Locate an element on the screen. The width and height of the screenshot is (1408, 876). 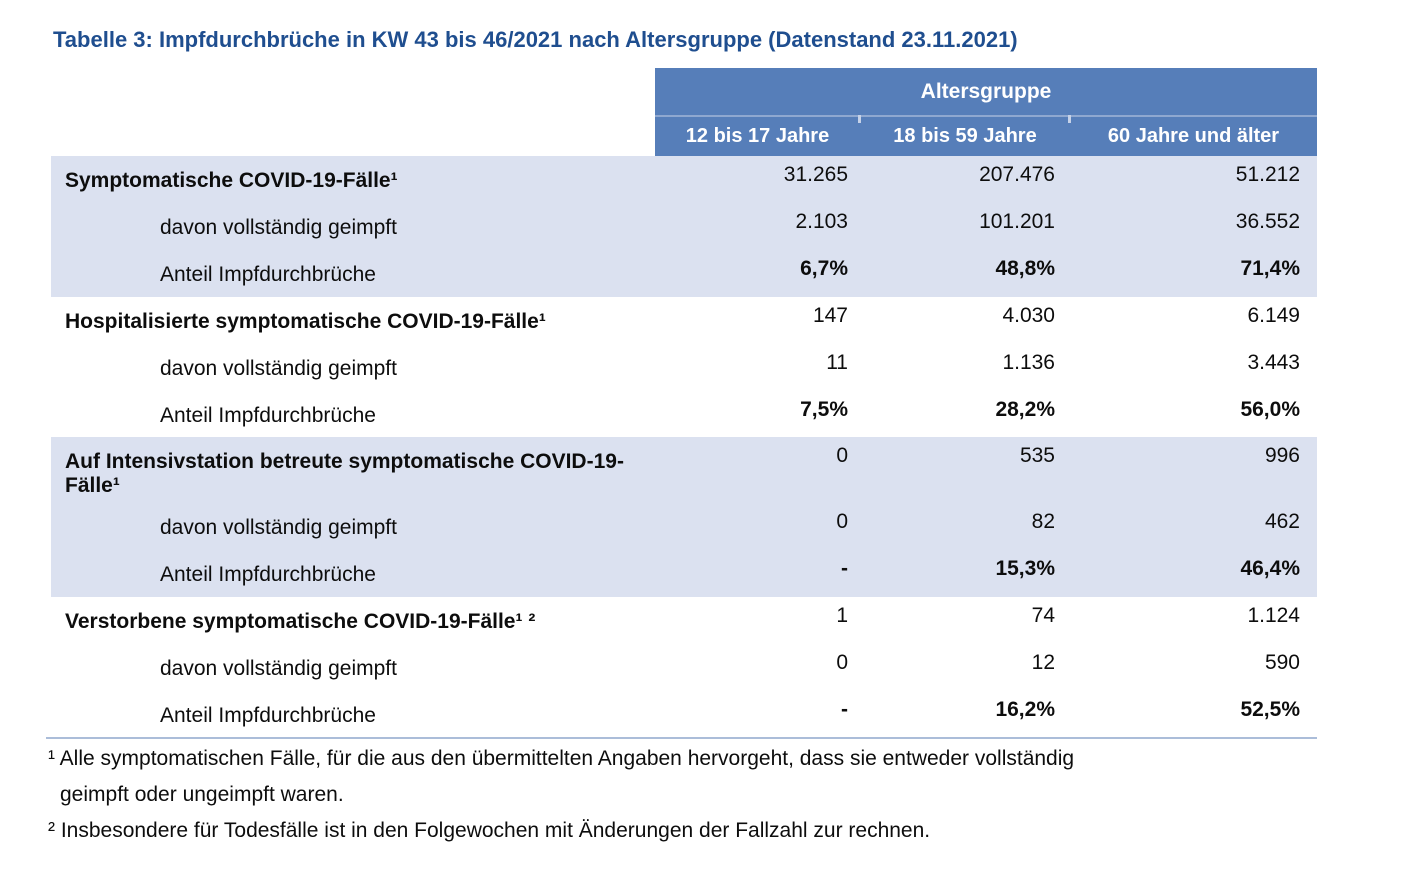
value-cell: 31.265 is located at coordinates (757, 179).